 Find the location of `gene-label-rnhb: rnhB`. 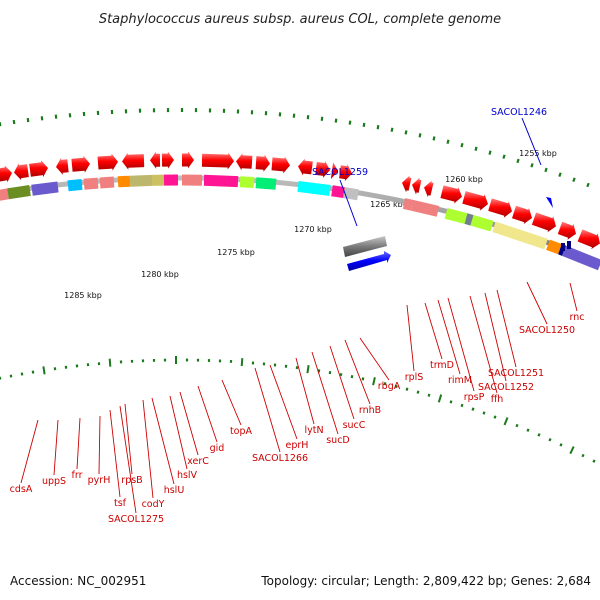

gene-label-rnhb: rnhB is located at coordinates (370, 410).